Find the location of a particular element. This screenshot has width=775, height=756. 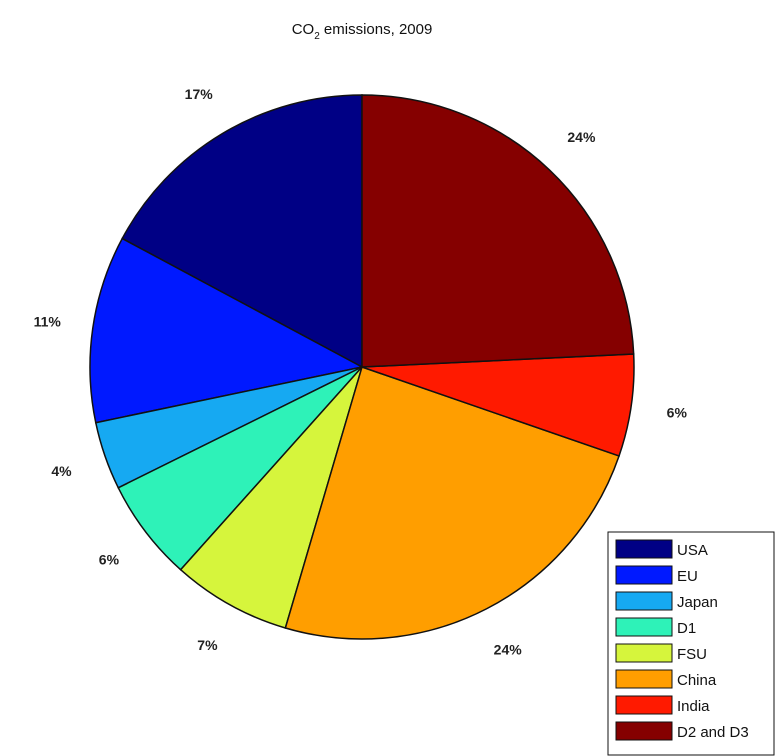

pie-slice-d2-and-d3 is located at coordinates (498, 231).